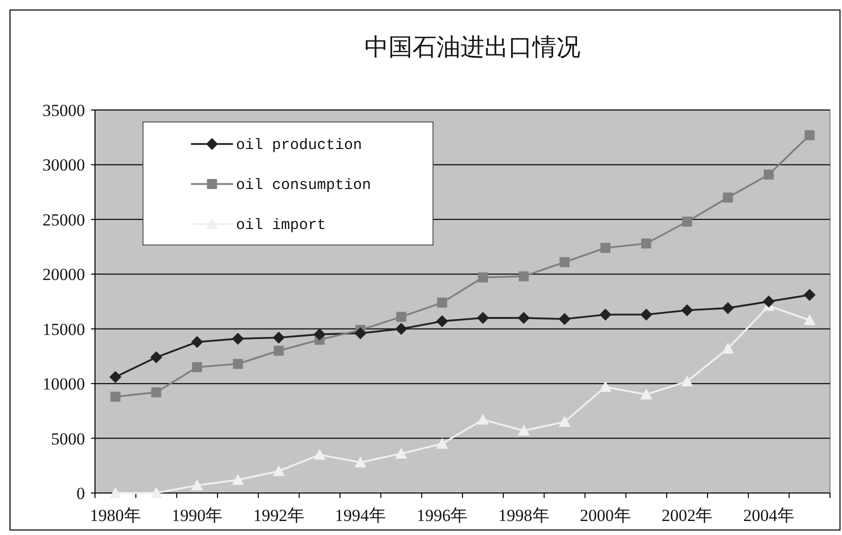 This screenshot has width=842, height=535. Describe the element at coordinates (63, 274) in the screenshot. I see `y-tick-label: 20000` at that location.